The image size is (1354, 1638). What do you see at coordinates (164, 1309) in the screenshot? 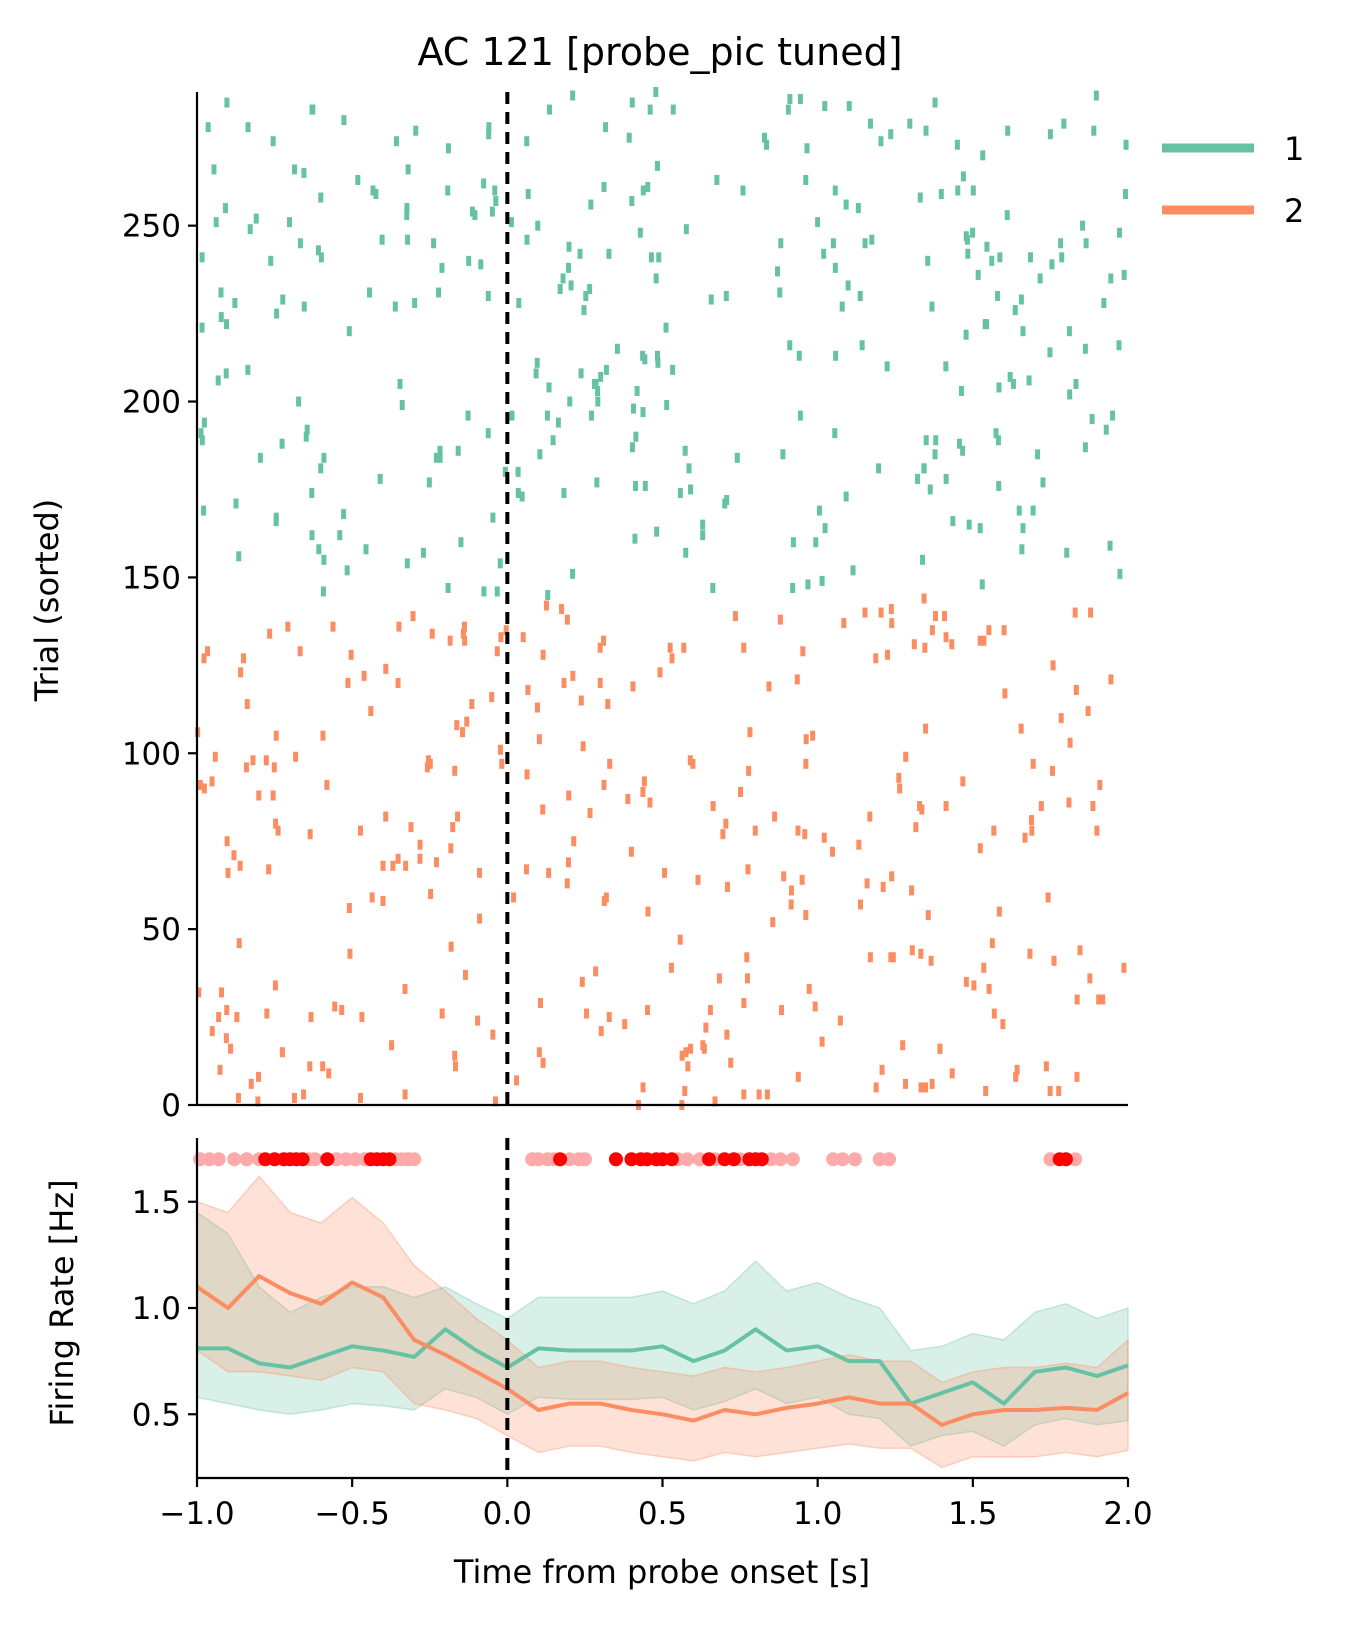
I see `psth-y-ticks: 0.5 1.0 1.5` at bounding box center [164, 1309].